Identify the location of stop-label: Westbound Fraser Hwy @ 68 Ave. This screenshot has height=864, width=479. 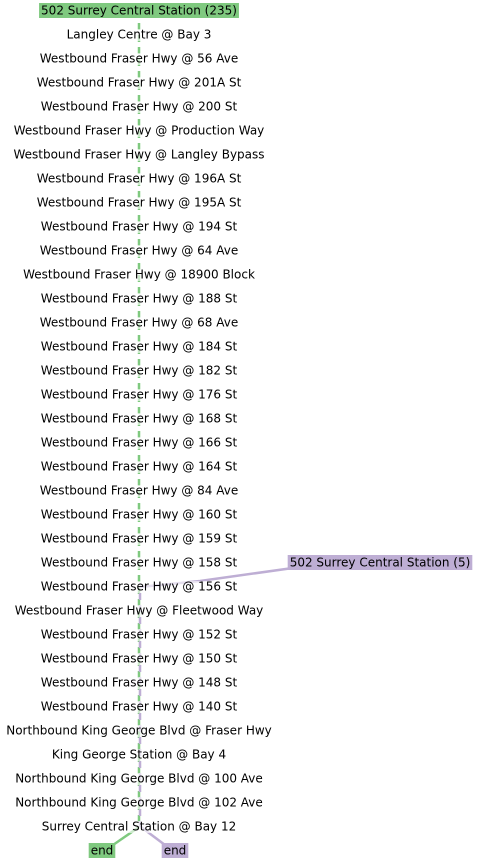
(139, 323).